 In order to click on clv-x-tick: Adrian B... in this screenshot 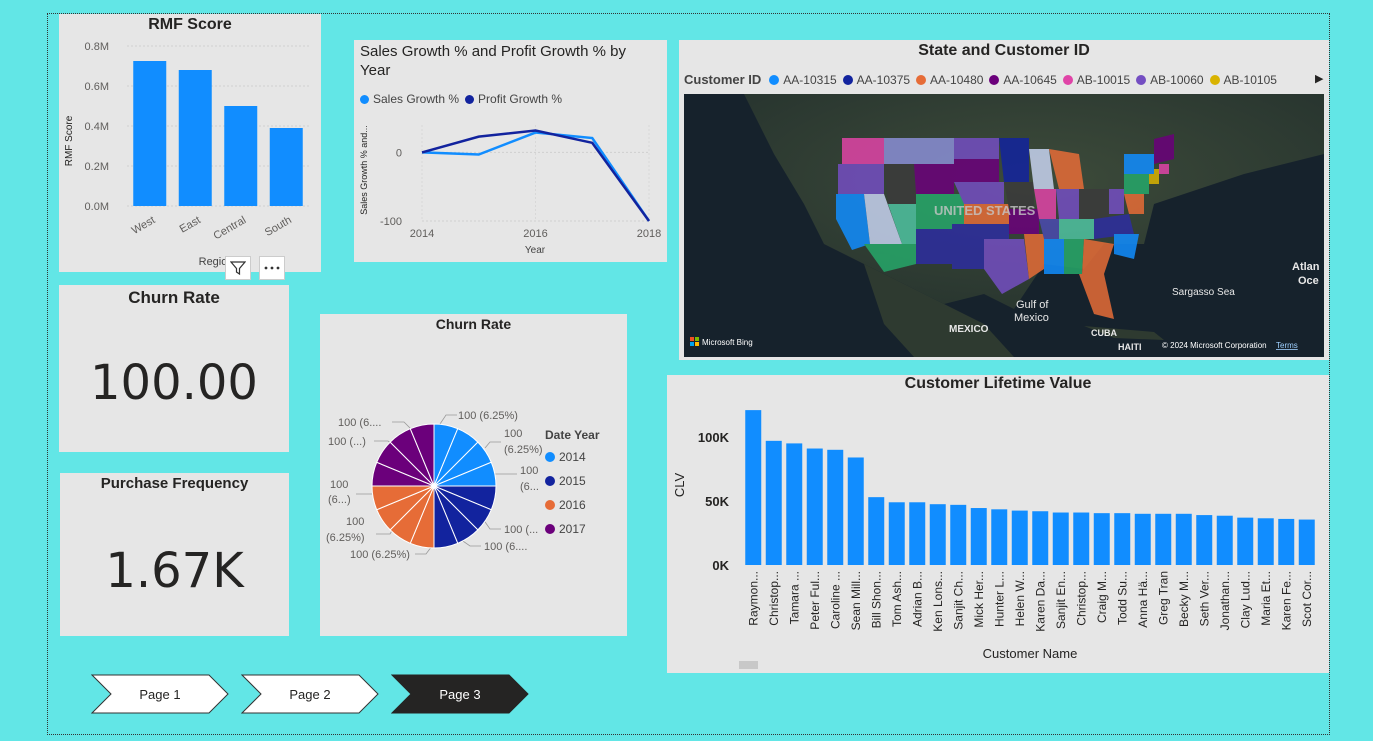, I will do `click(917, 599)`.